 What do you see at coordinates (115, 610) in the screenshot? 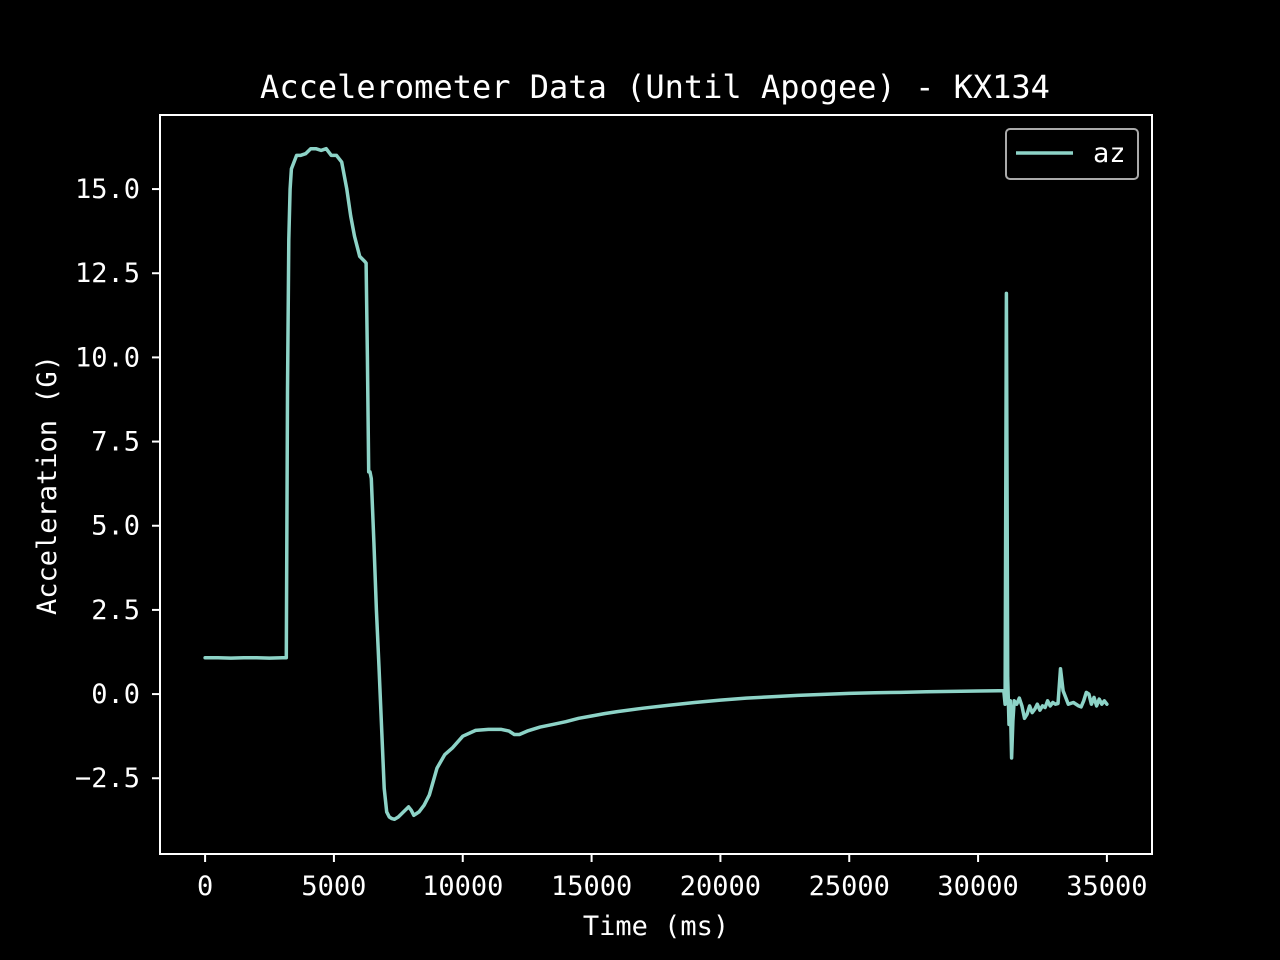
I see `y-tick-label: 2.5` at bounding box center [115, 610].